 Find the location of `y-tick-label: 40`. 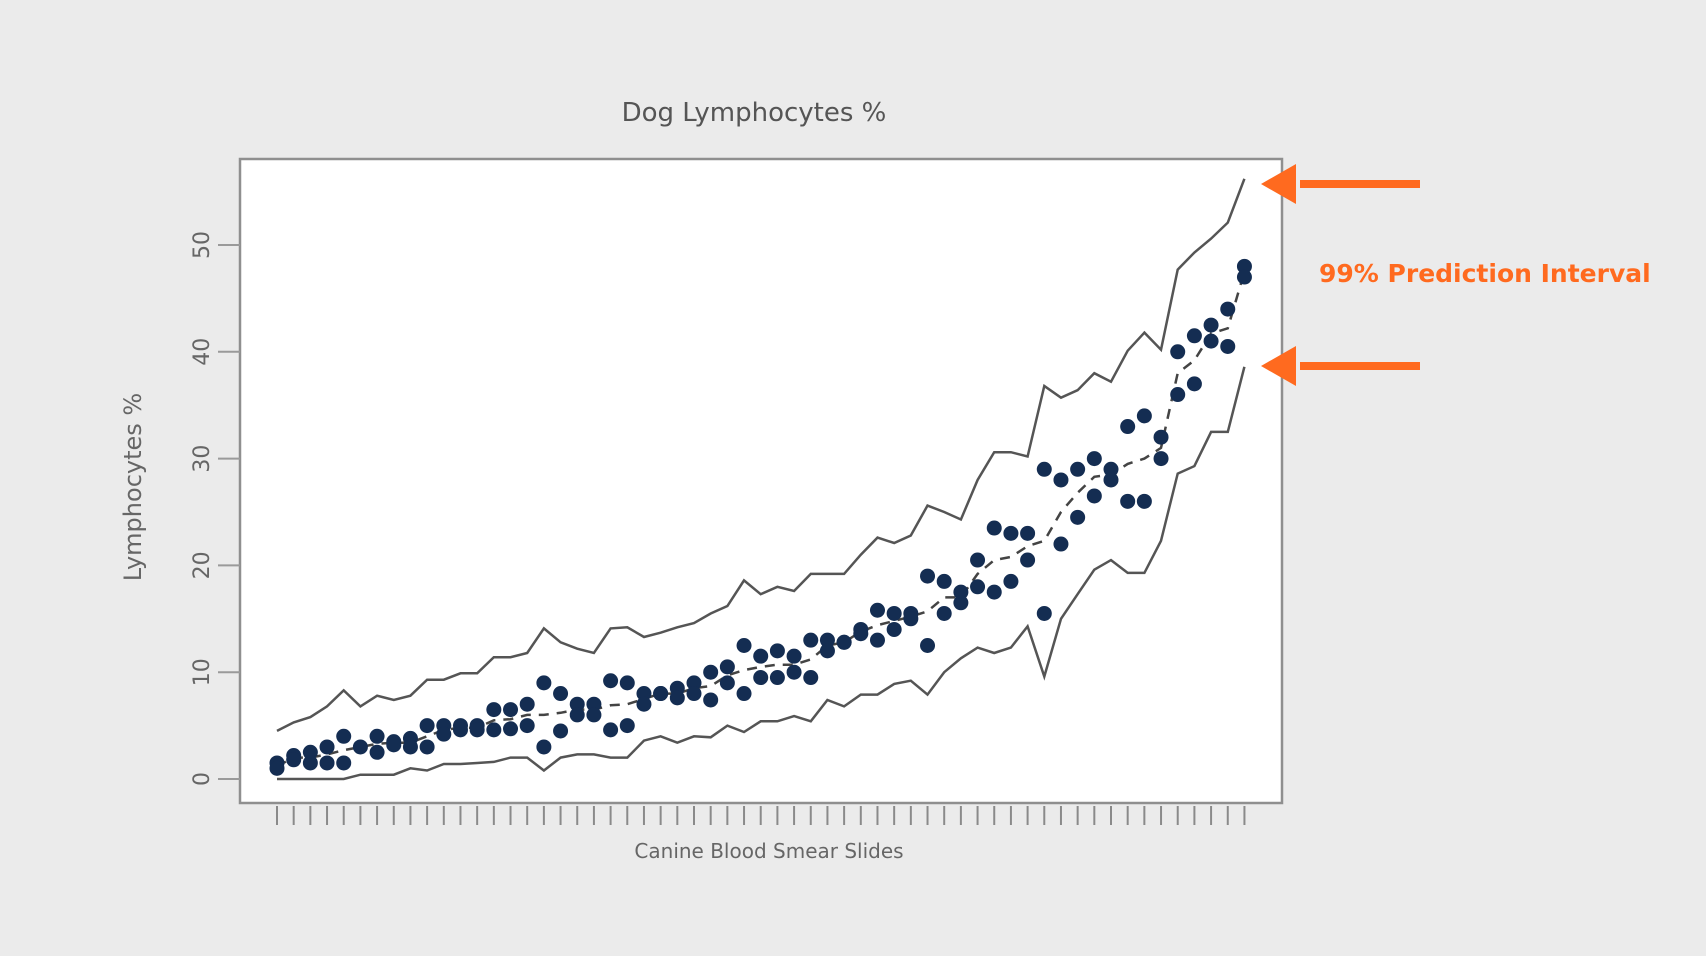

y-tick-label: 40 is located at coordinates (202, 352).